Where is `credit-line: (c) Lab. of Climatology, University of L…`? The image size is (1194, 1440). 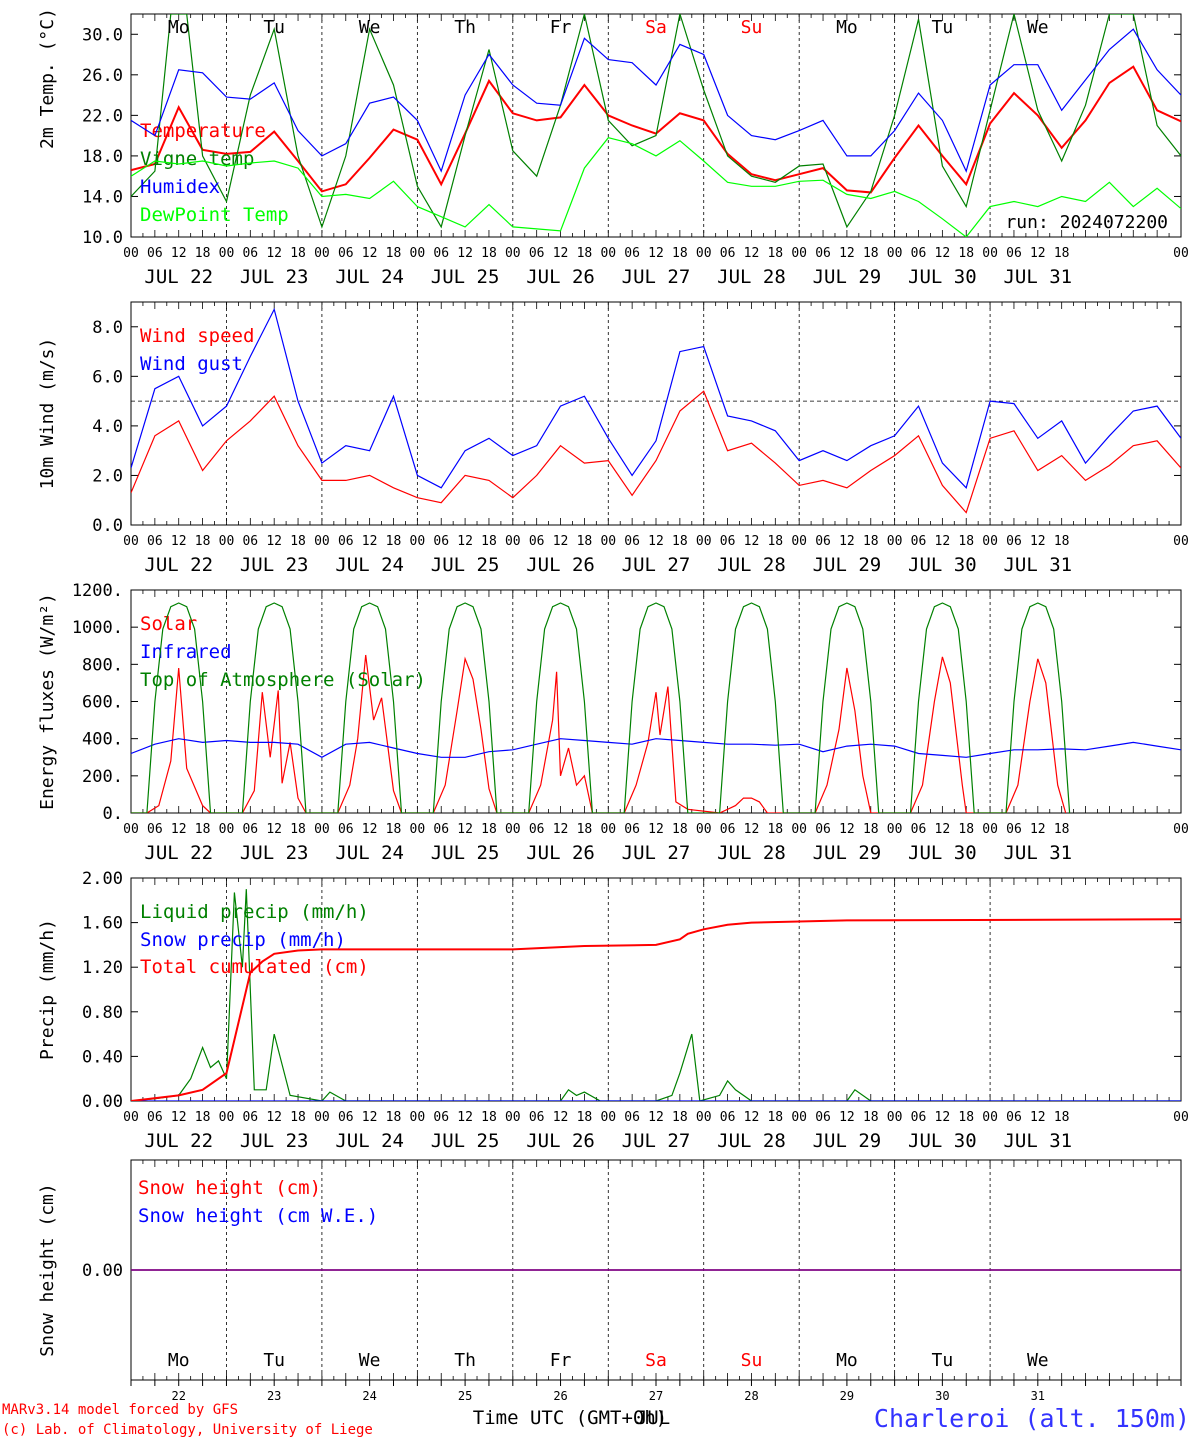 credit-line: (c) Lab. of Climatology, University of L… is located at coordinates (187, 1430).